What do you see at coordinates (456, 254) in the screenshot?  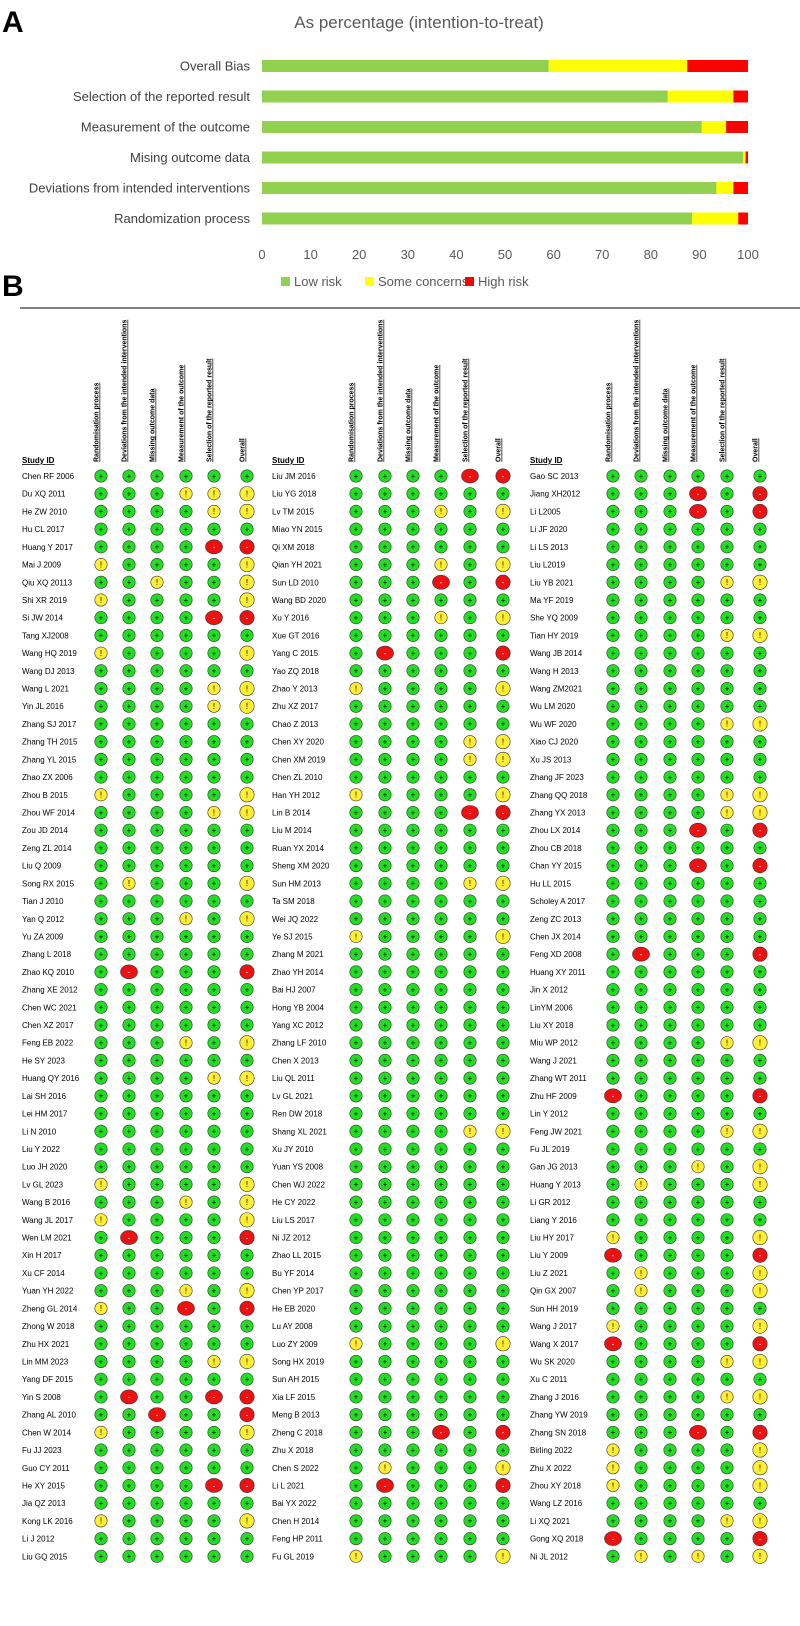 I see `x-tick-label: 40` at bounding box center [456, 254].